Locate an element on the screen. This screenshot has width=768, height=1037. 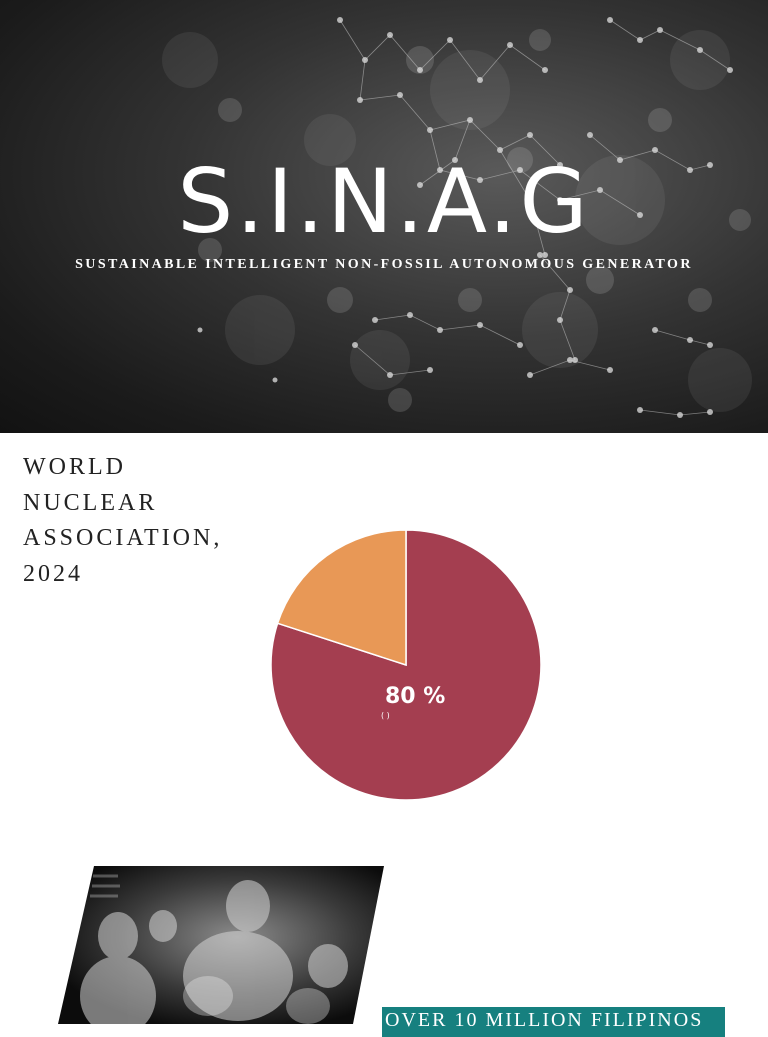
pie-chart is located at coordinates (406, 665).